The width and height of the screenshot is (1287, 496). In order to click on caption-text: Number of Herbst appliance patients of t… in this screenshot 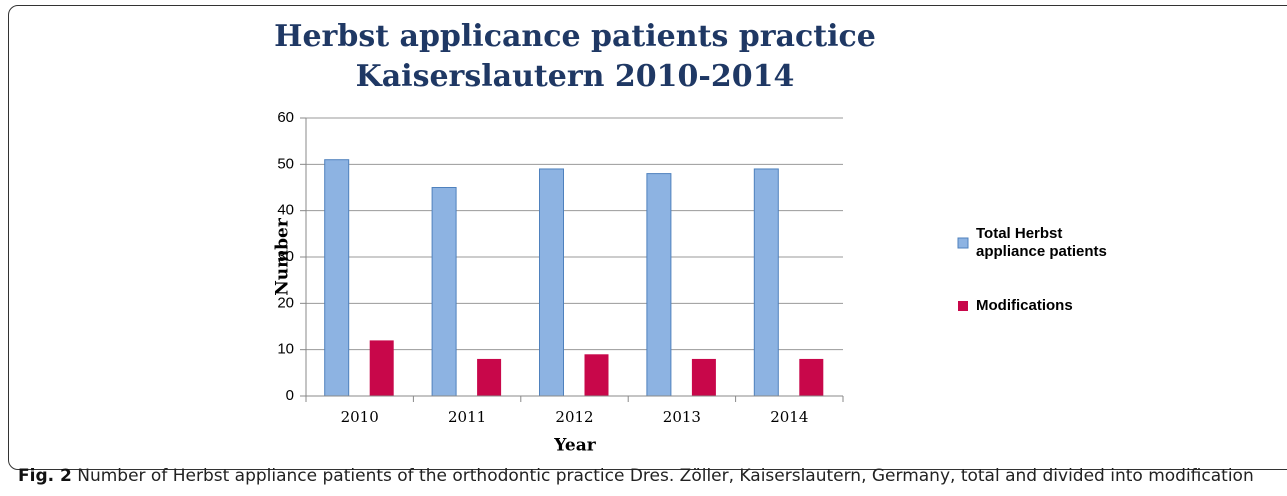, I will do `click(665, 476)`.